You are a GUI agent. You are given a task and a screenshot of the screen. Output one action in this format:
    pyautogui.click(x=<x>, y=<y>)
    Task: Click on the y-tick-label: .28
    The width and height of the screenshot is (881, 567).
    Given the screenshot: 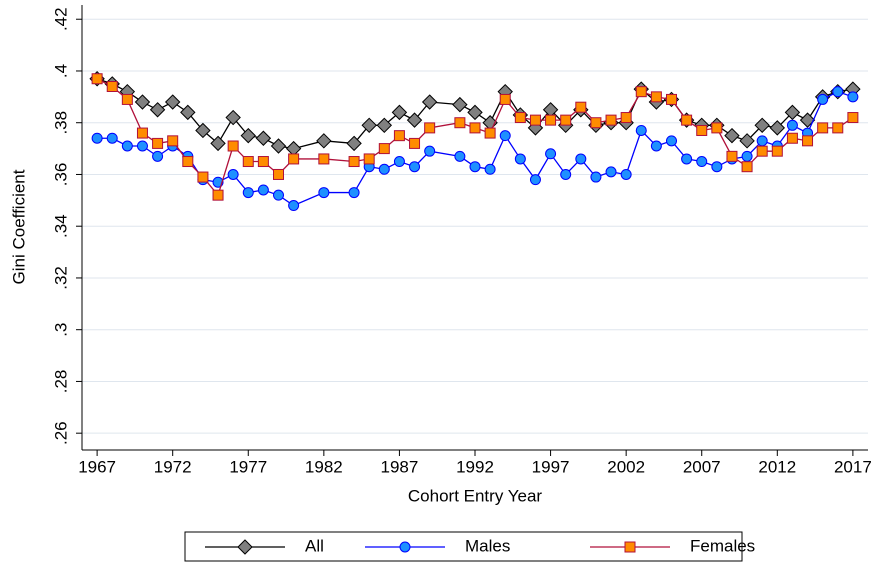 What is the action you would take?
    pyautogui.click(x=60, y=382)
    